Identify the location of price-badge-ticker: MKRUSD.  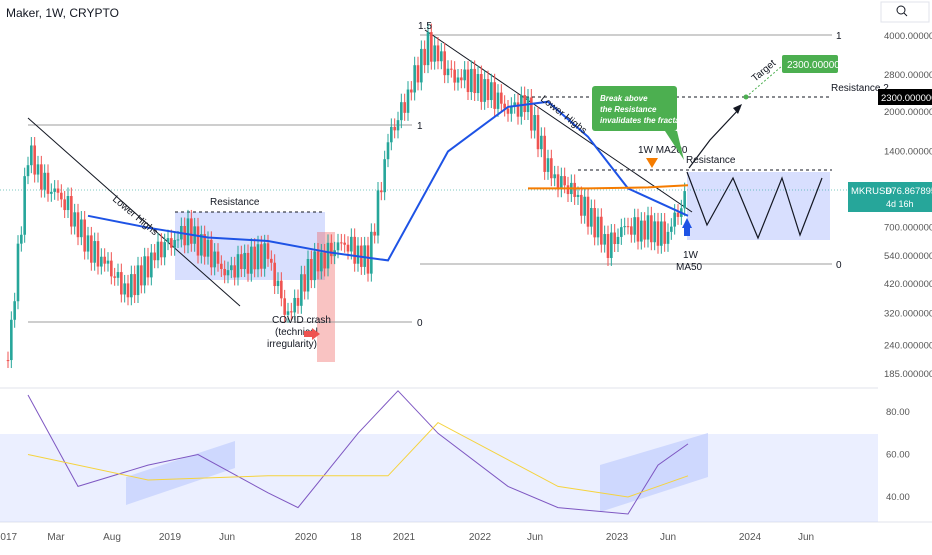
(871, 191).